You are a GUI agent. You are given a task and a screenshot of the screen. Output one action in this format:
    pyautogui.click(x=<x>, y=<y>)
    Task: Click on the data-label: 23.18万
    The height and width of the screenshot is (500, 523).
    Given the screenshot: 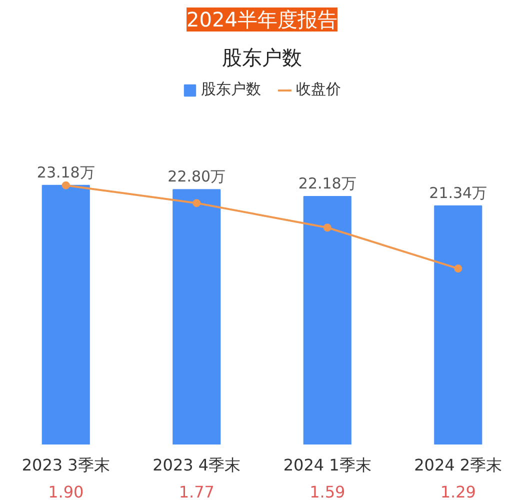 What is the action you would take?
    pyautogui.click(x=65, y=172)
    